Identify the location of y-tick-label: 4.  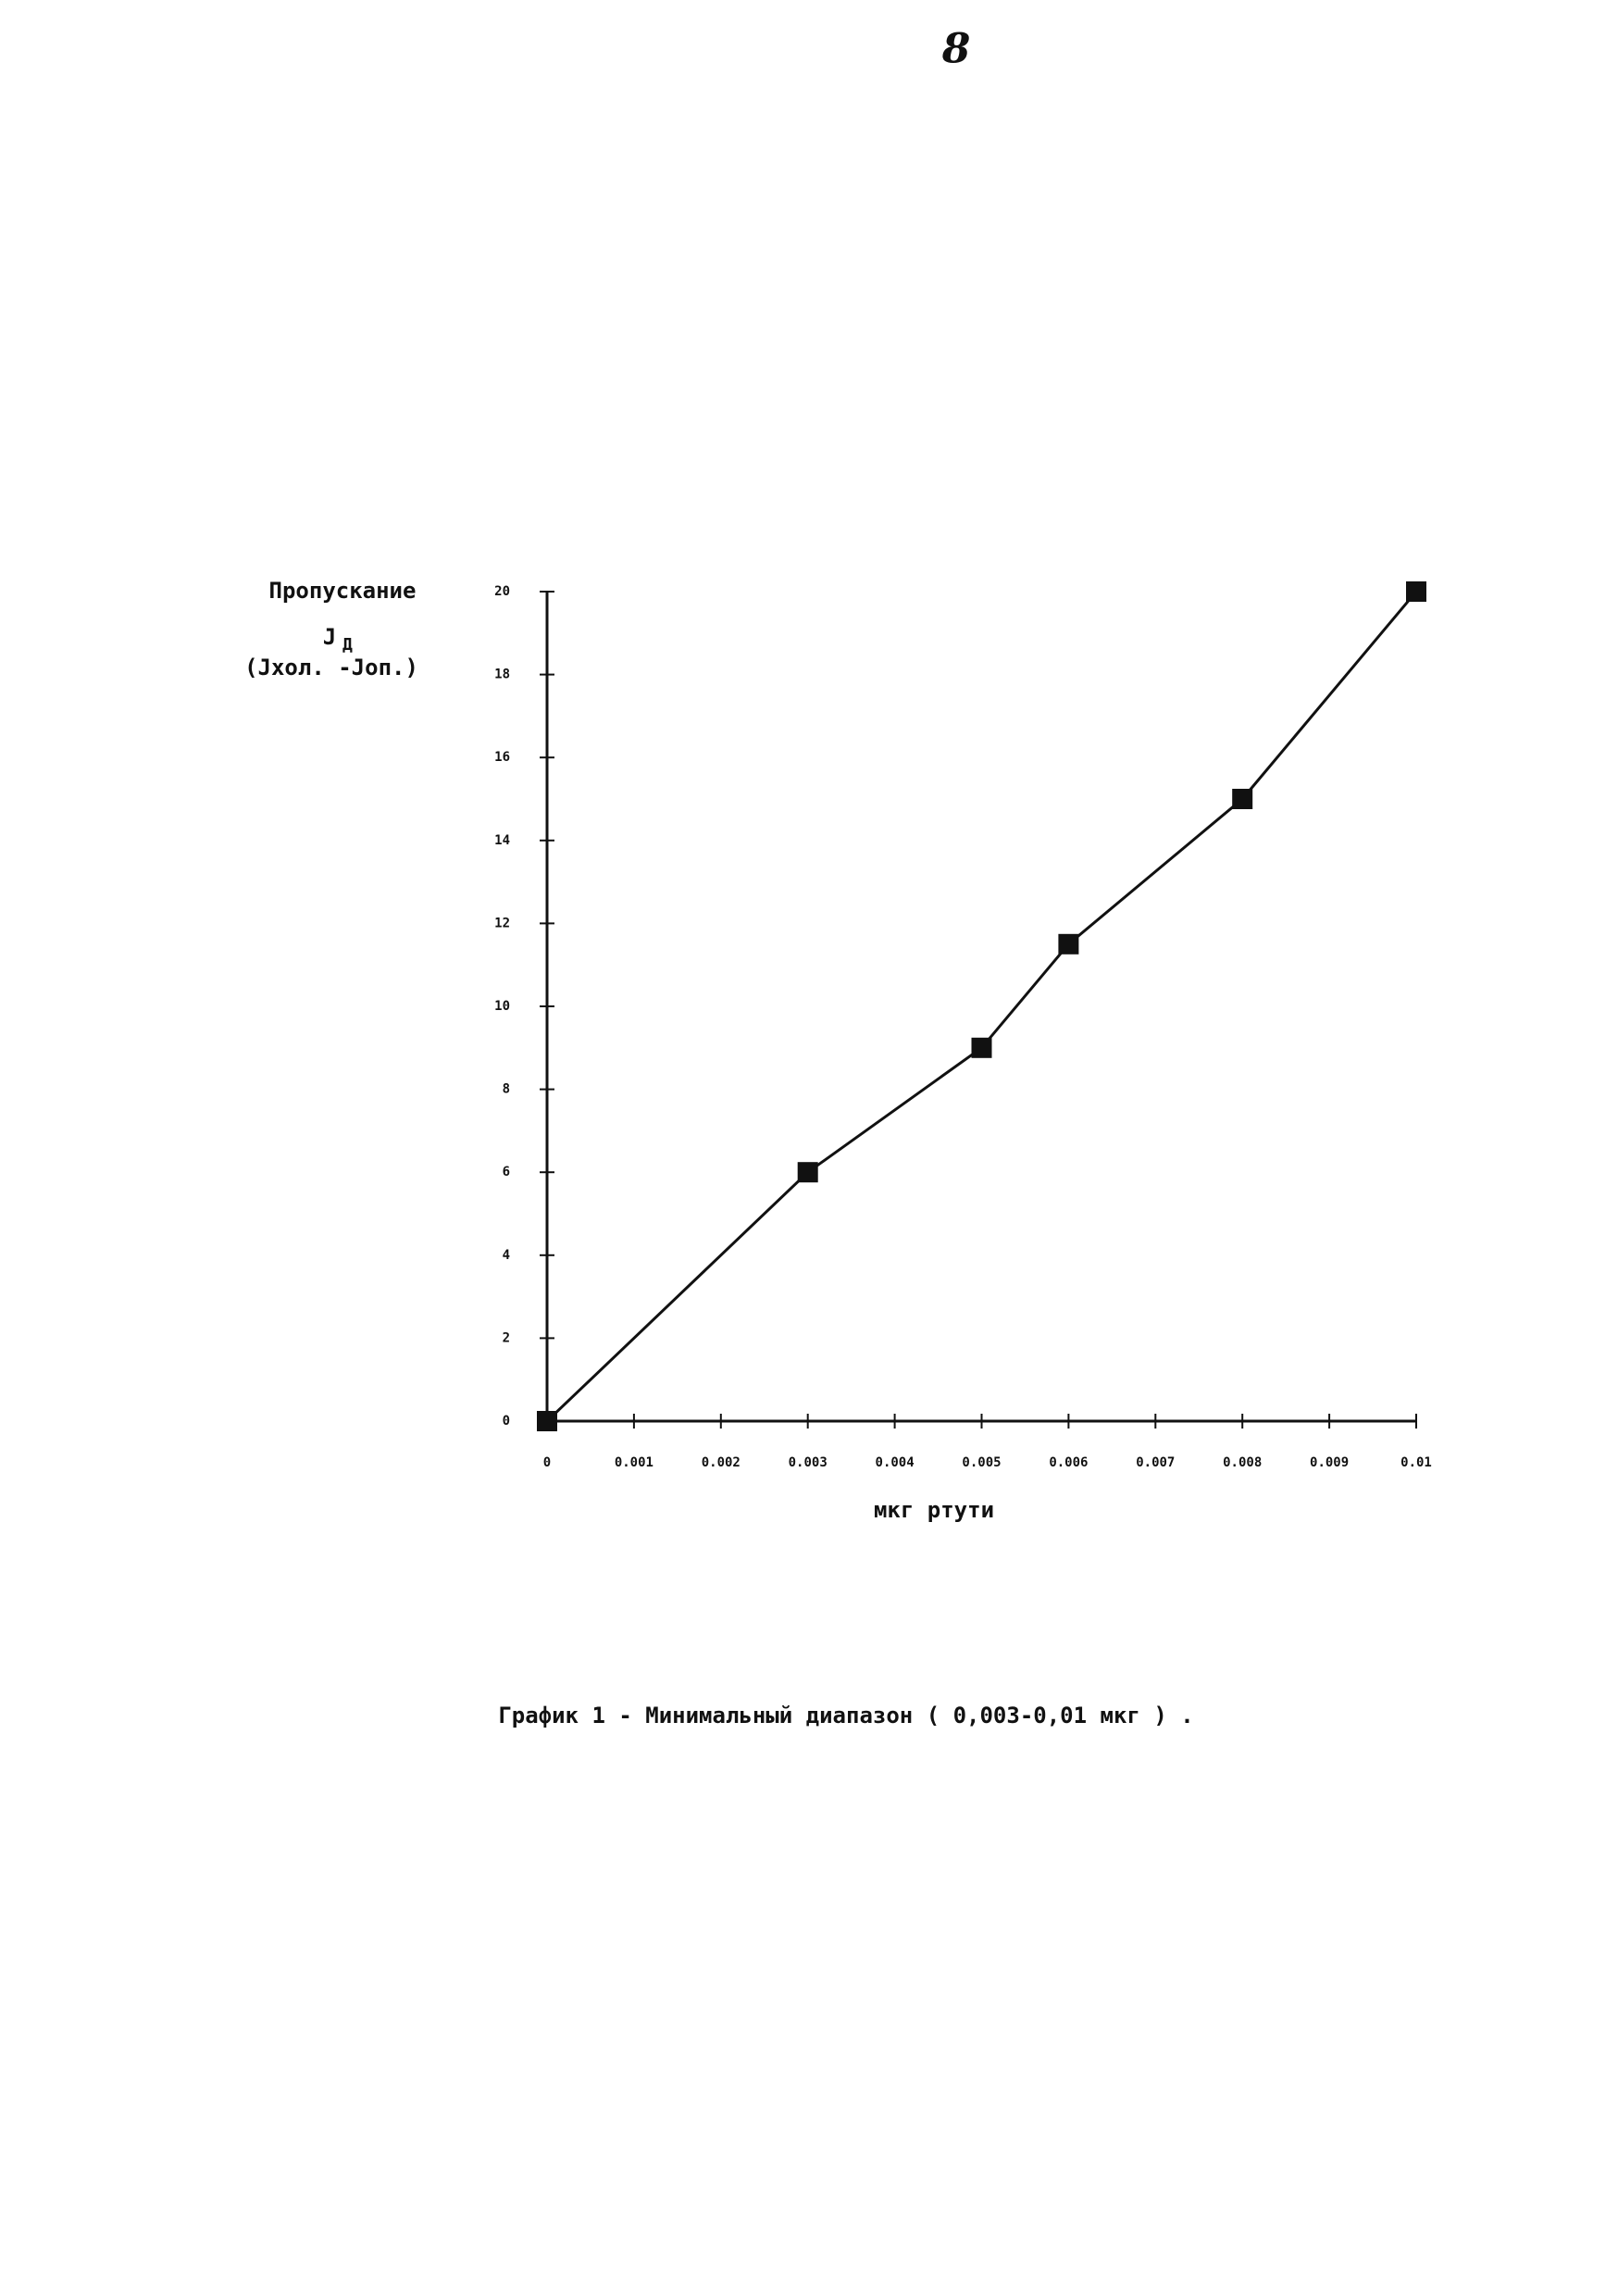
(506, 1255).